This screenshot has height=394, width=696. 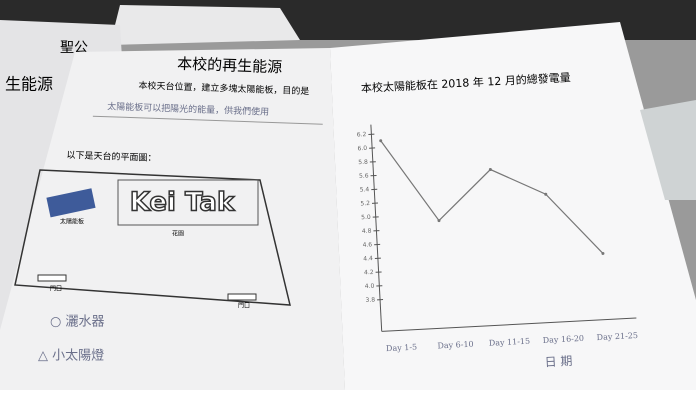 What do you see at coordinates (77, 322) in the screenshot?
I see `legend-item: ○ 灑水器` at bounding box center [77, 322].